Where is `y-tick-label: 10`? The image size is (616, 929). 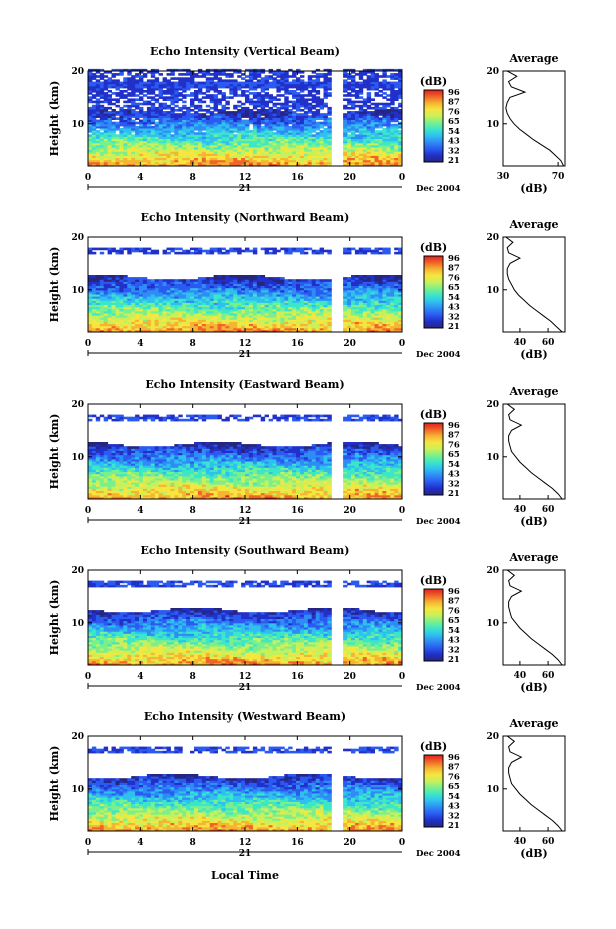
y-tick-label: 10 is located at coordinates (77, 125).